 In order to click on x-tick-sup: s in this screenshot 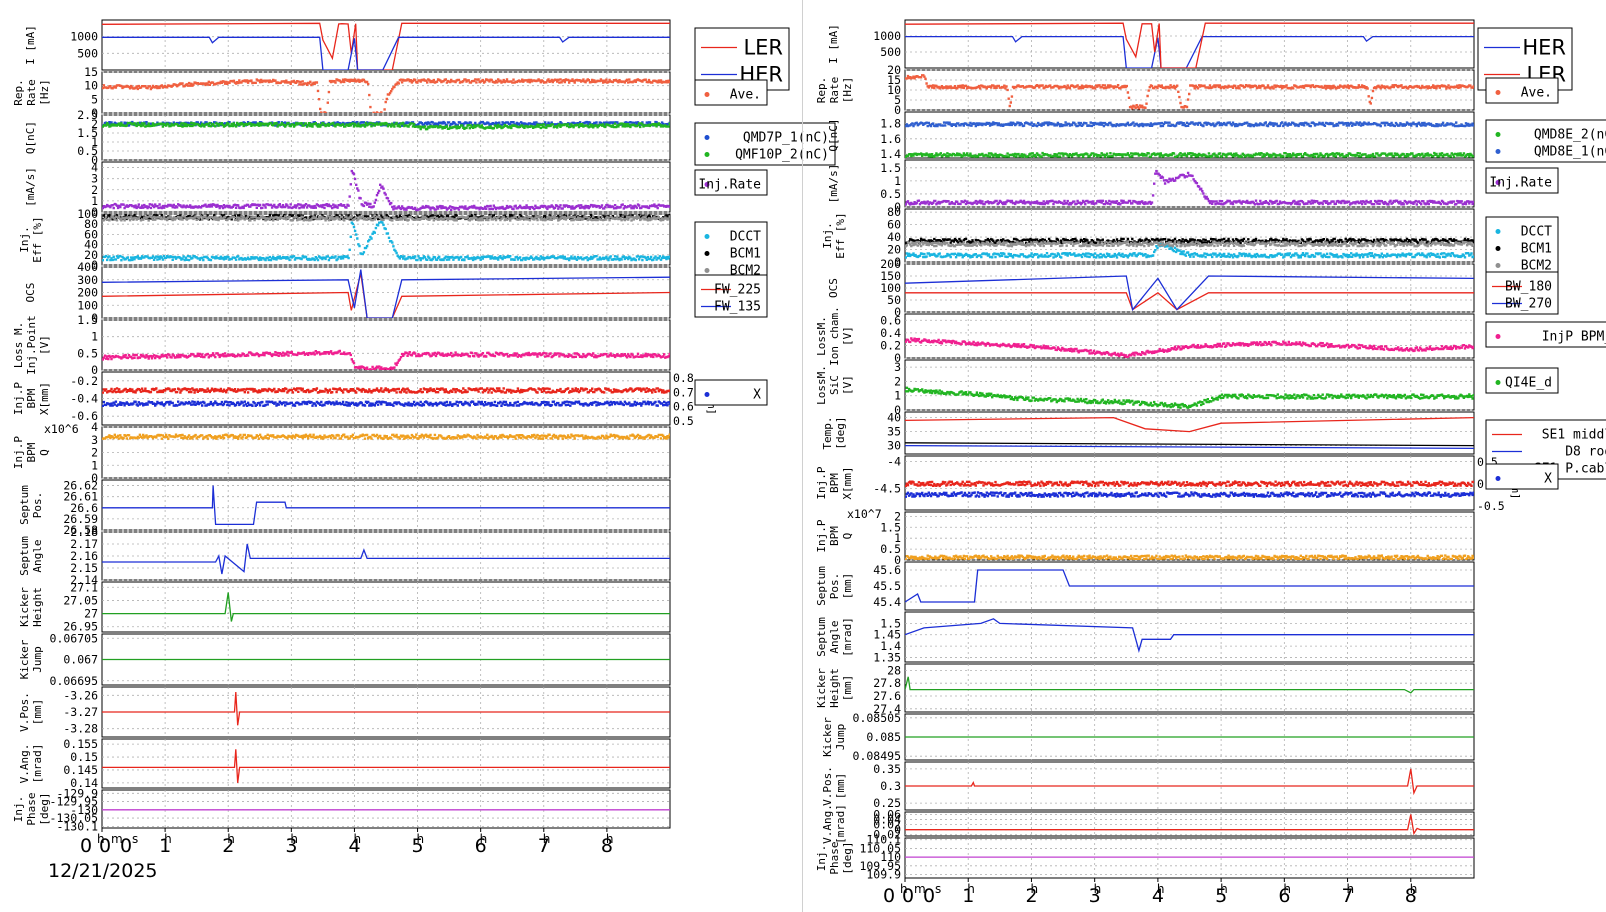, I will do `click(938, 889)`.